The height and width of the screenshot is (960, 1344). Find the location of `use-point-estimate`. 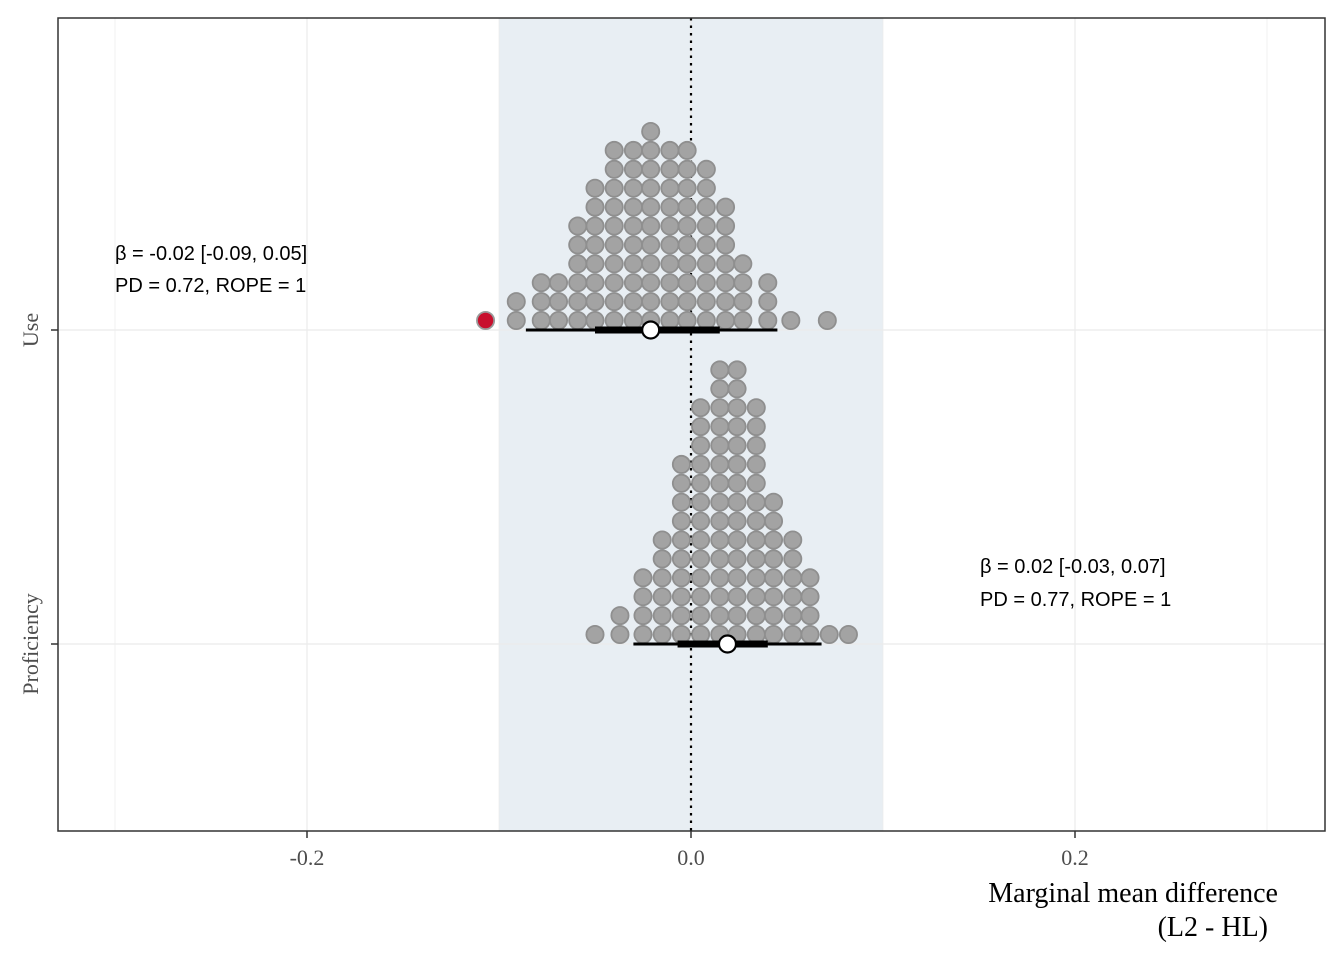

use-point-estimate is located at coordinates (651, 330).